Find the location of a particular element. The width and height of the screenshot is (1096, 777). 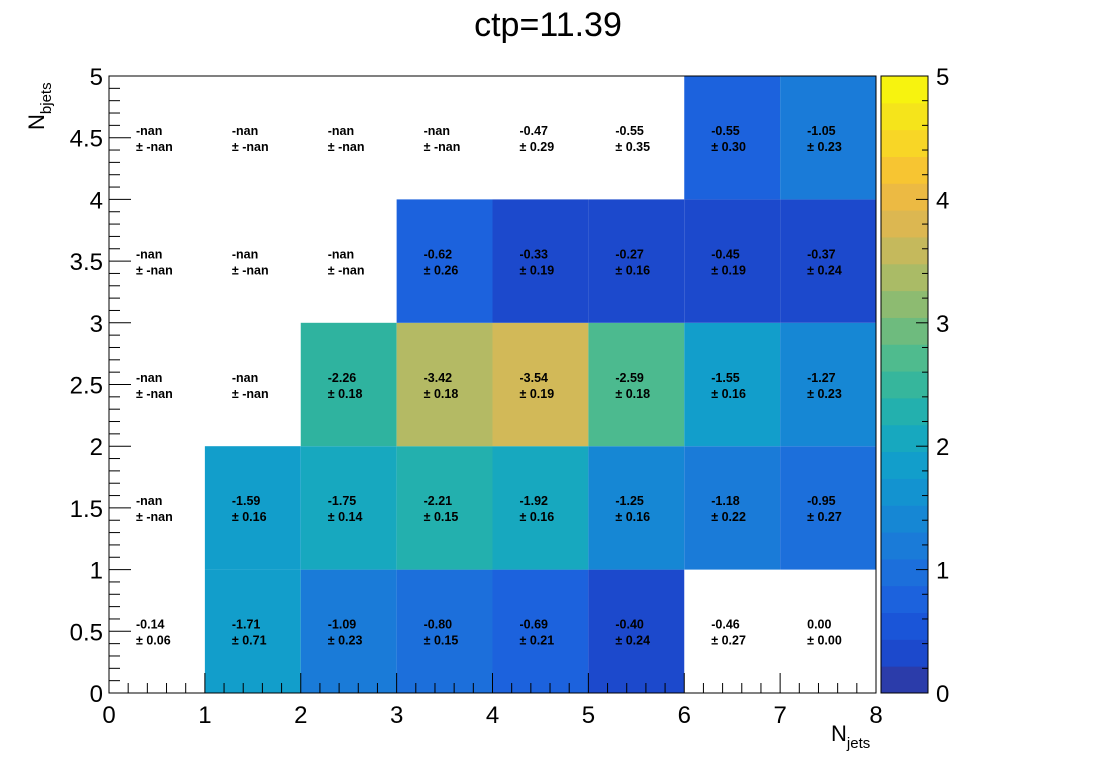

cell-value: -0.47 is located at coordinates (534, 131).